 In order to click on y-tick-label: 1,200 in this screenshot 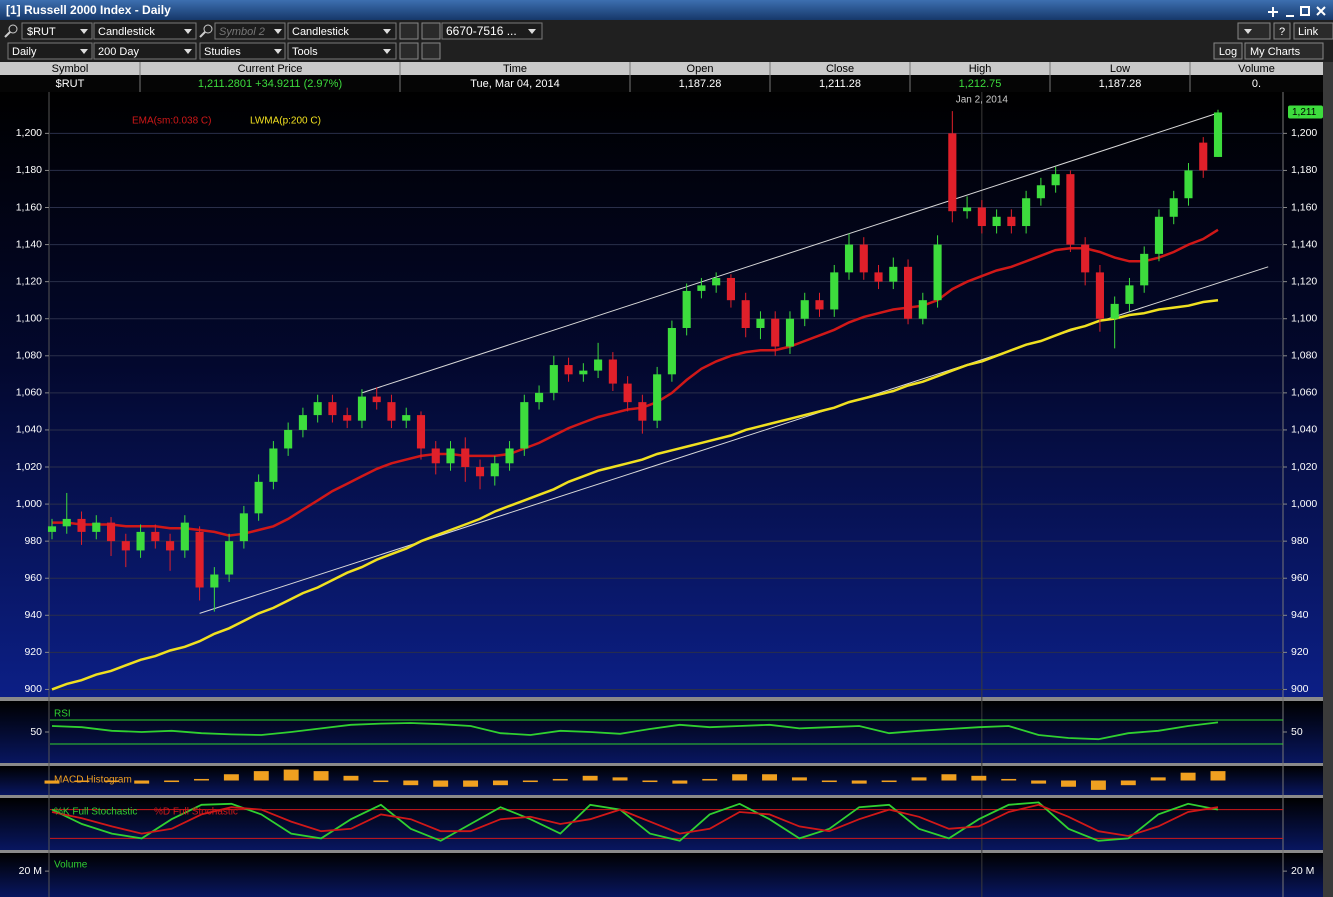, I will do `click(29, 133)`.